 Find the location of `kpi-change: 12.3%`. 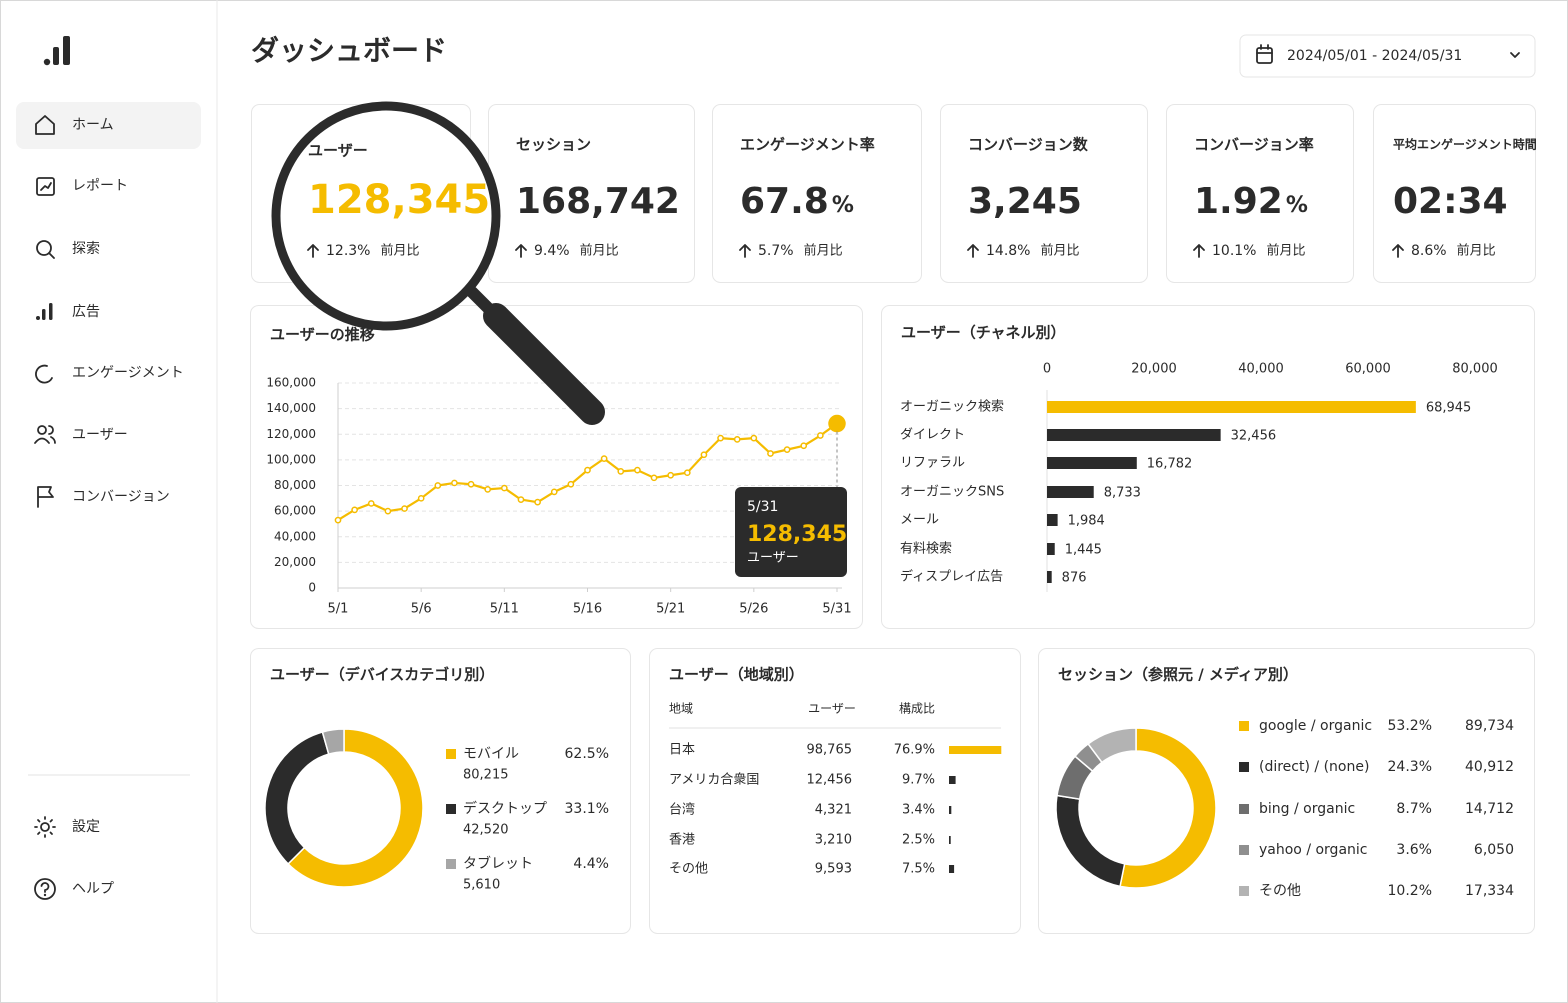

kpi-change: 12.3% is located at coordinates (348, 251).